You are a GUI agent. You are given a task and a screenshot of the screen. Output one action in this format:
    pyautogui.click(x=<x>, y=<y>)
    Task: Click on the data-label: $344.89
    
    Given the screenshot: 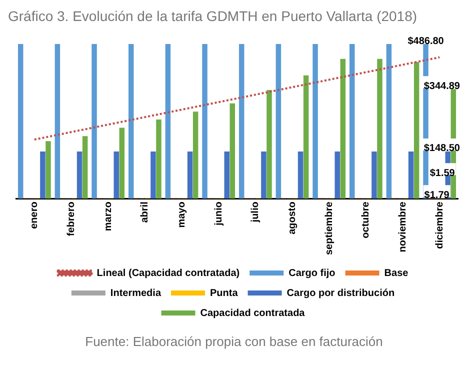 What is the action you would take?
    pyautogui.click(x=442, y=86)
    